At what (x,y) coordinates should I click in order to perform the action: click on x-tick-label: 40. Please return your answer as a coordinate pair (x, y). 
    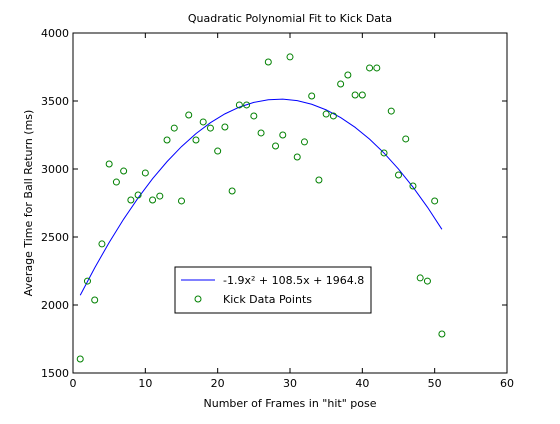
    Looking at the image, I should click on (362, 383).